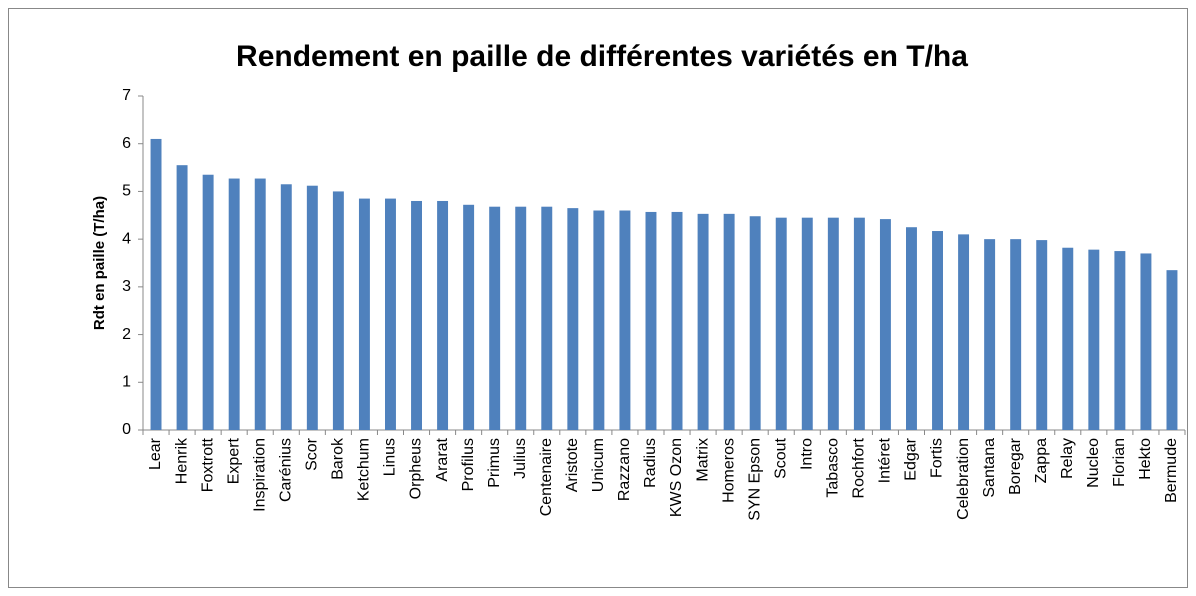 The image size is (1196, 596). Describe the element at coordinates (312, 454) in the screenshot. I see `x-tick-label: Scor` at that location.